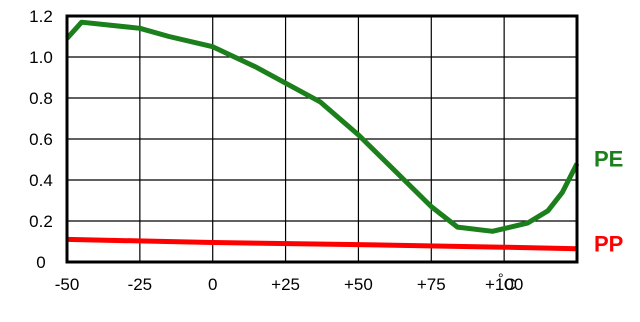  Describe the element at coordinates (67, 284) in the screenshot. I see `x-tick-label: -50` at that location.